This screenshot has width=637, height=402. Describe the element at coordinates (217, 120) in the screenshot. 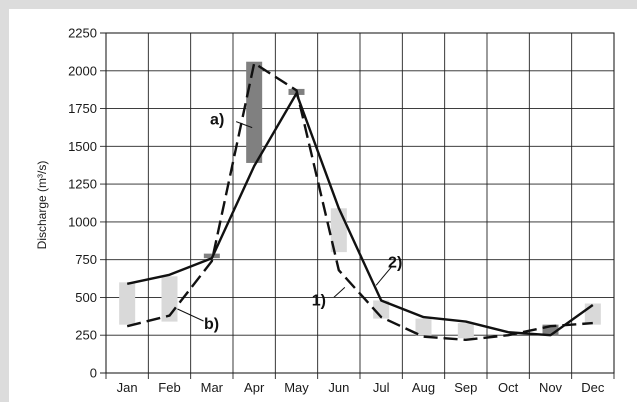

I see `annotation-label-1: a)` at that location.